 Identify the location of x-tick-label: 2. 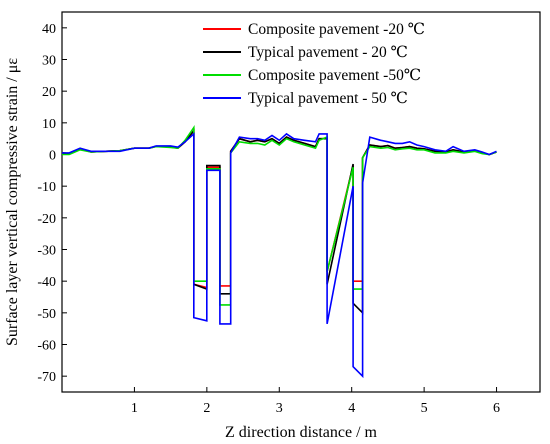
(206, 408).